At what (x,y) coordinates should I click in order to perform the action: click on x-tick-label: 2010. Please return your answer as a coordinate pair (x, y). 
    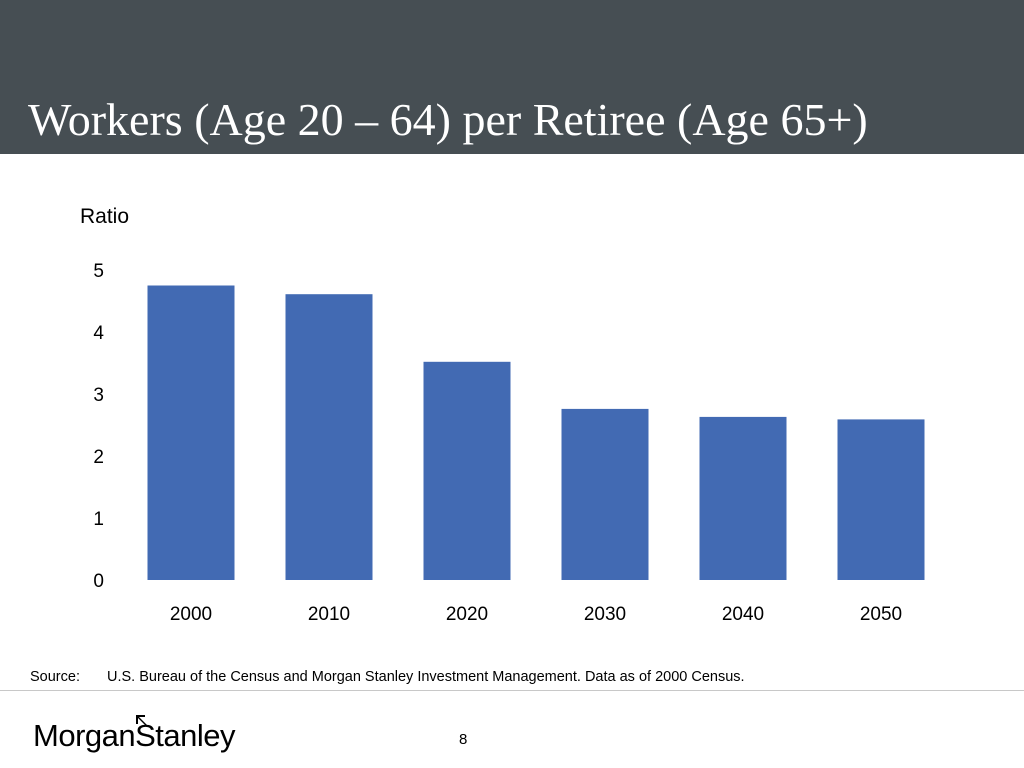
    Looking at the image, I should click on (329, 614).